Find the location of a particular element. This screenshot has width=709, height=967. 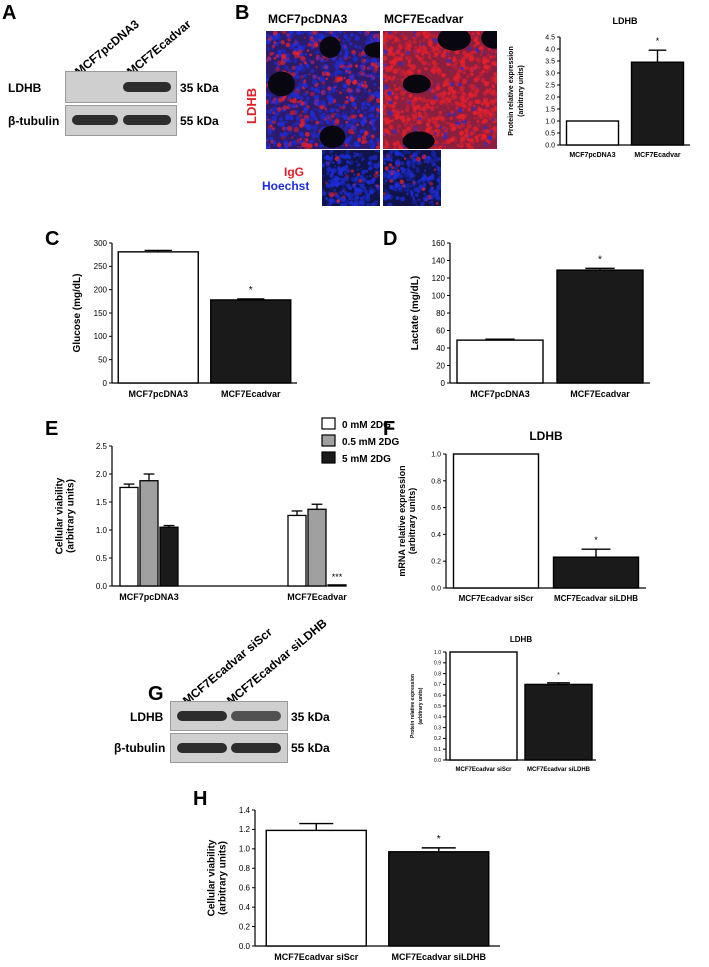

y-tick-label: 0.6 is located at coordinates (245, 888).